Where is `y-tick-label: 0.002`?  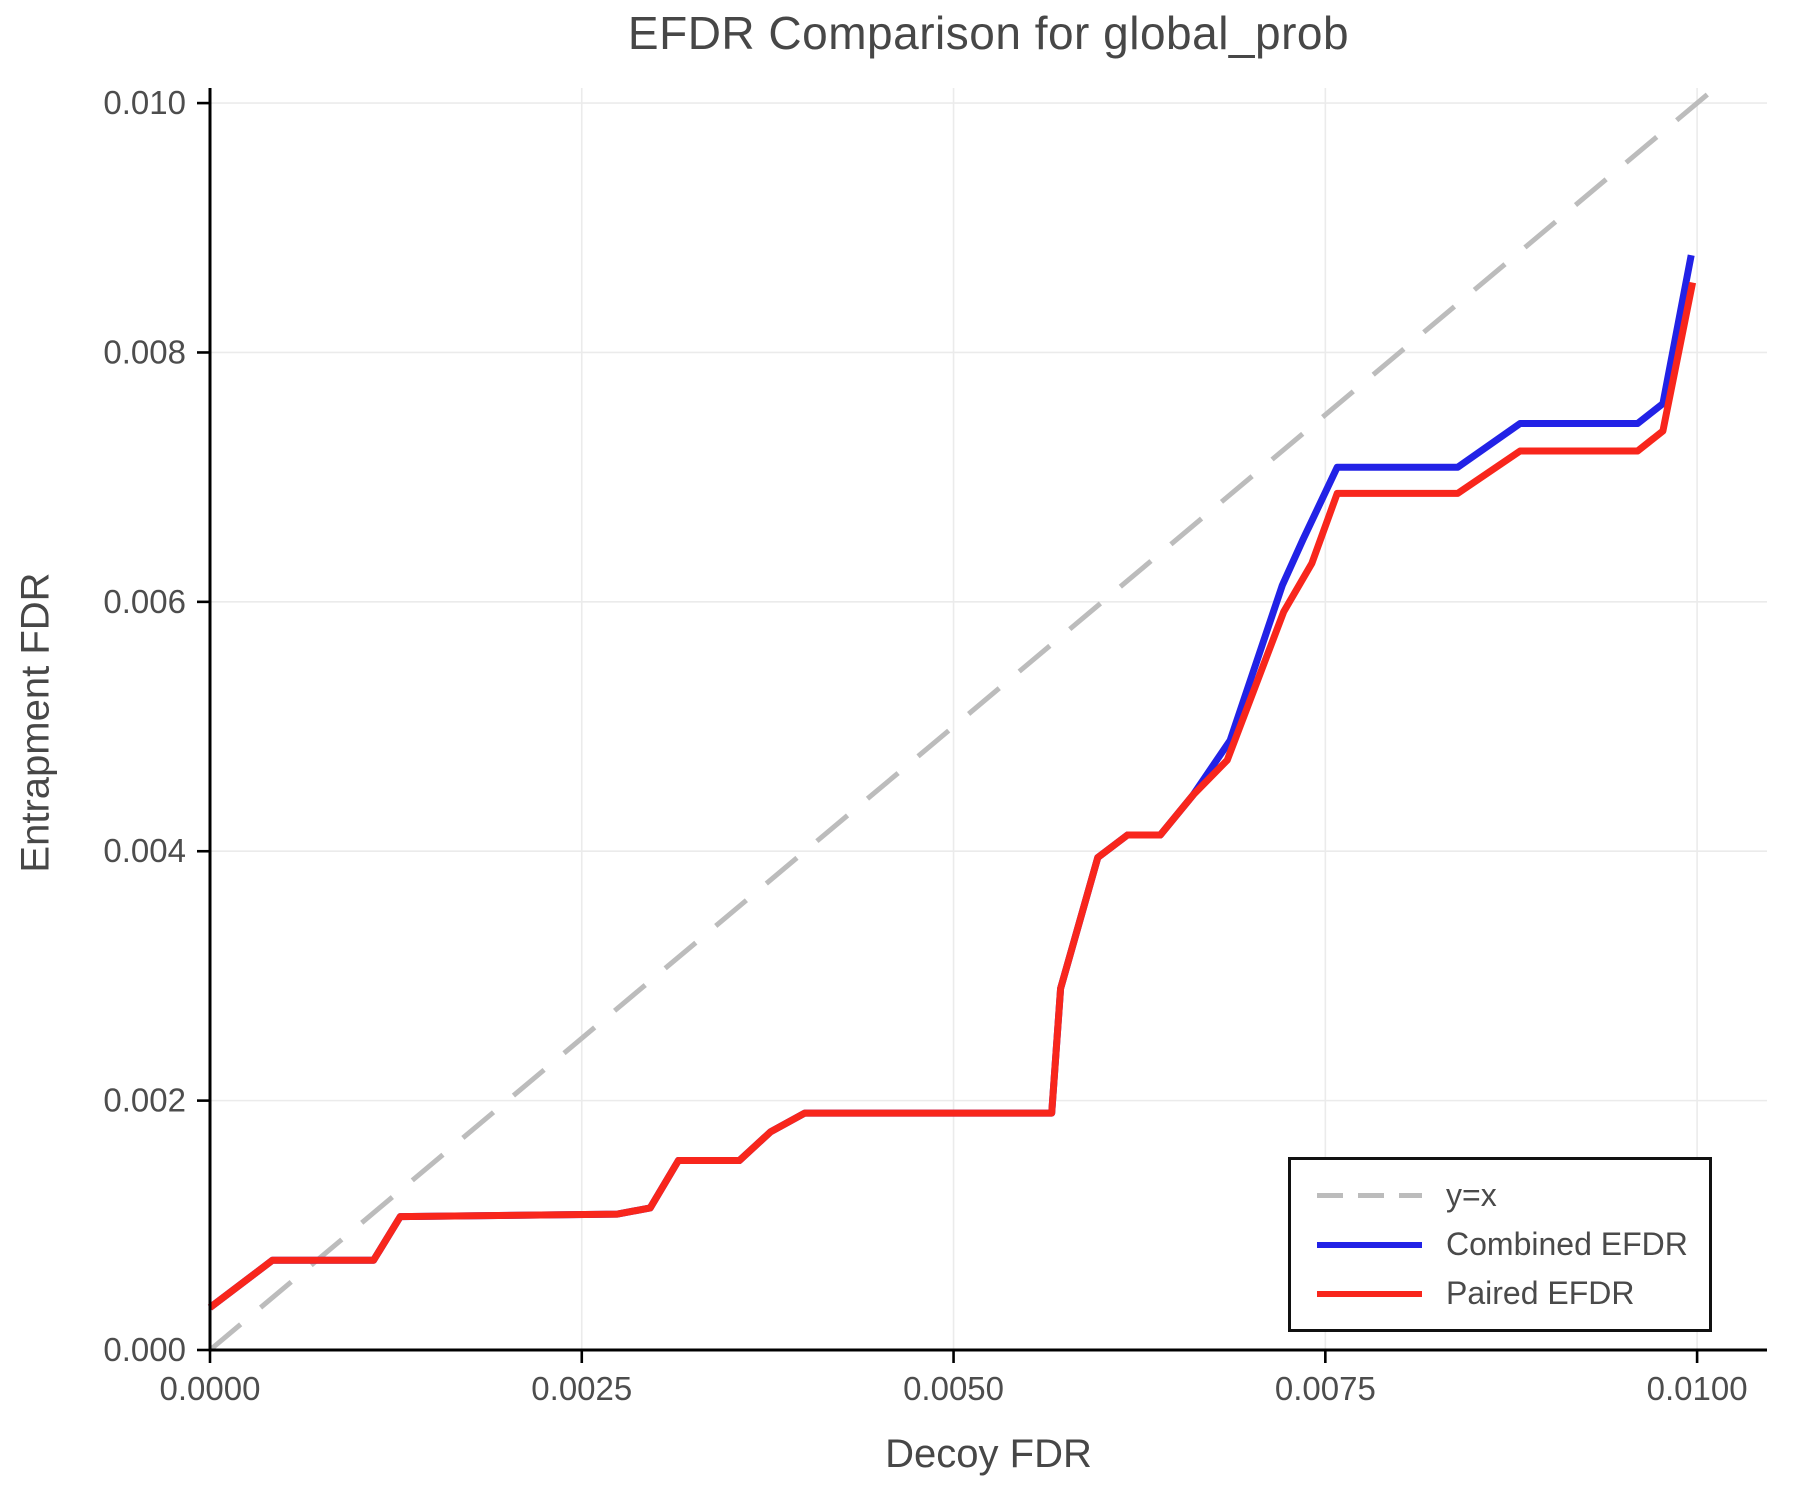
y-tick-label: 0.002 is located at coordinates (144, 1100).